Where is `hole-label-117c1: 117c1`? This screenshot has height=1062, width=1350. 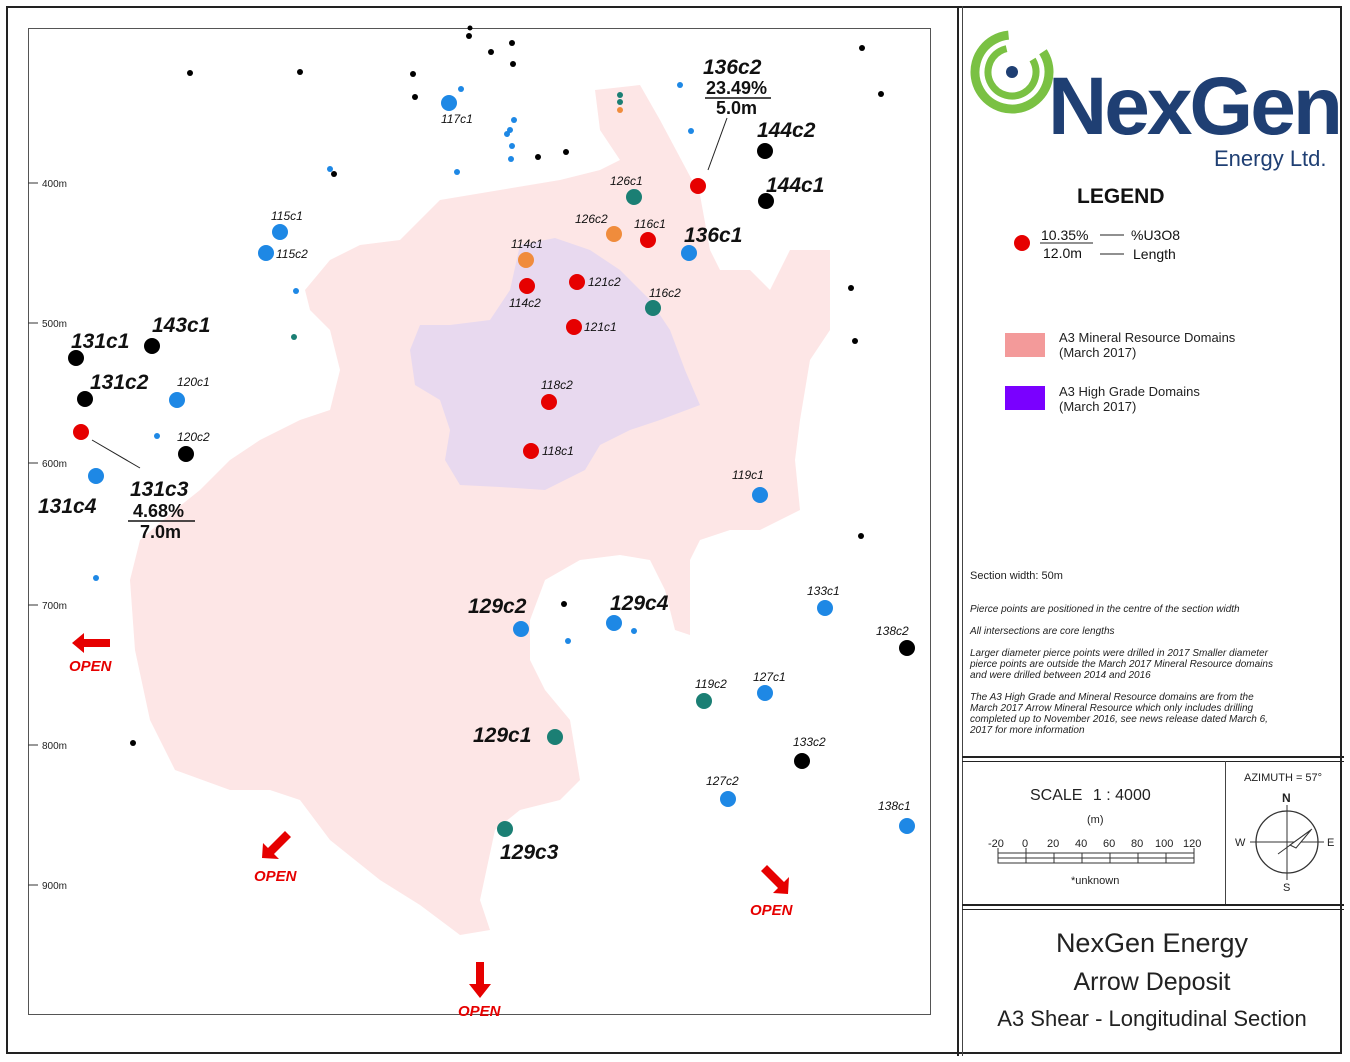
hole-label-117c1: 117c1 is located at coordinates (457, 119).